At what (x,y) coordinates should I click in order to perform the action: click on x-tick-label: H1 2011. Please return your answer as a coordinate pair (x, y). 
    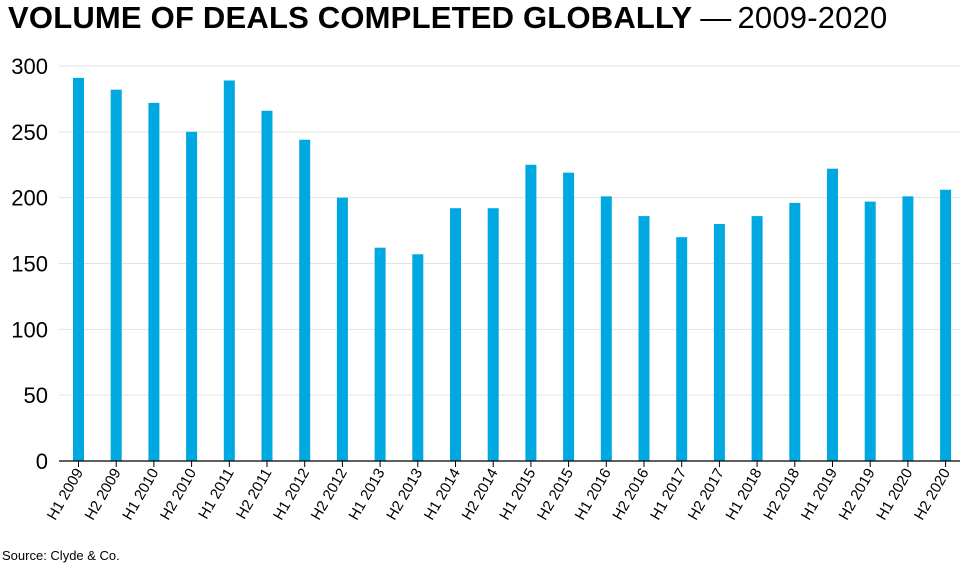
    Looking at the image, I should click on (216, 494).